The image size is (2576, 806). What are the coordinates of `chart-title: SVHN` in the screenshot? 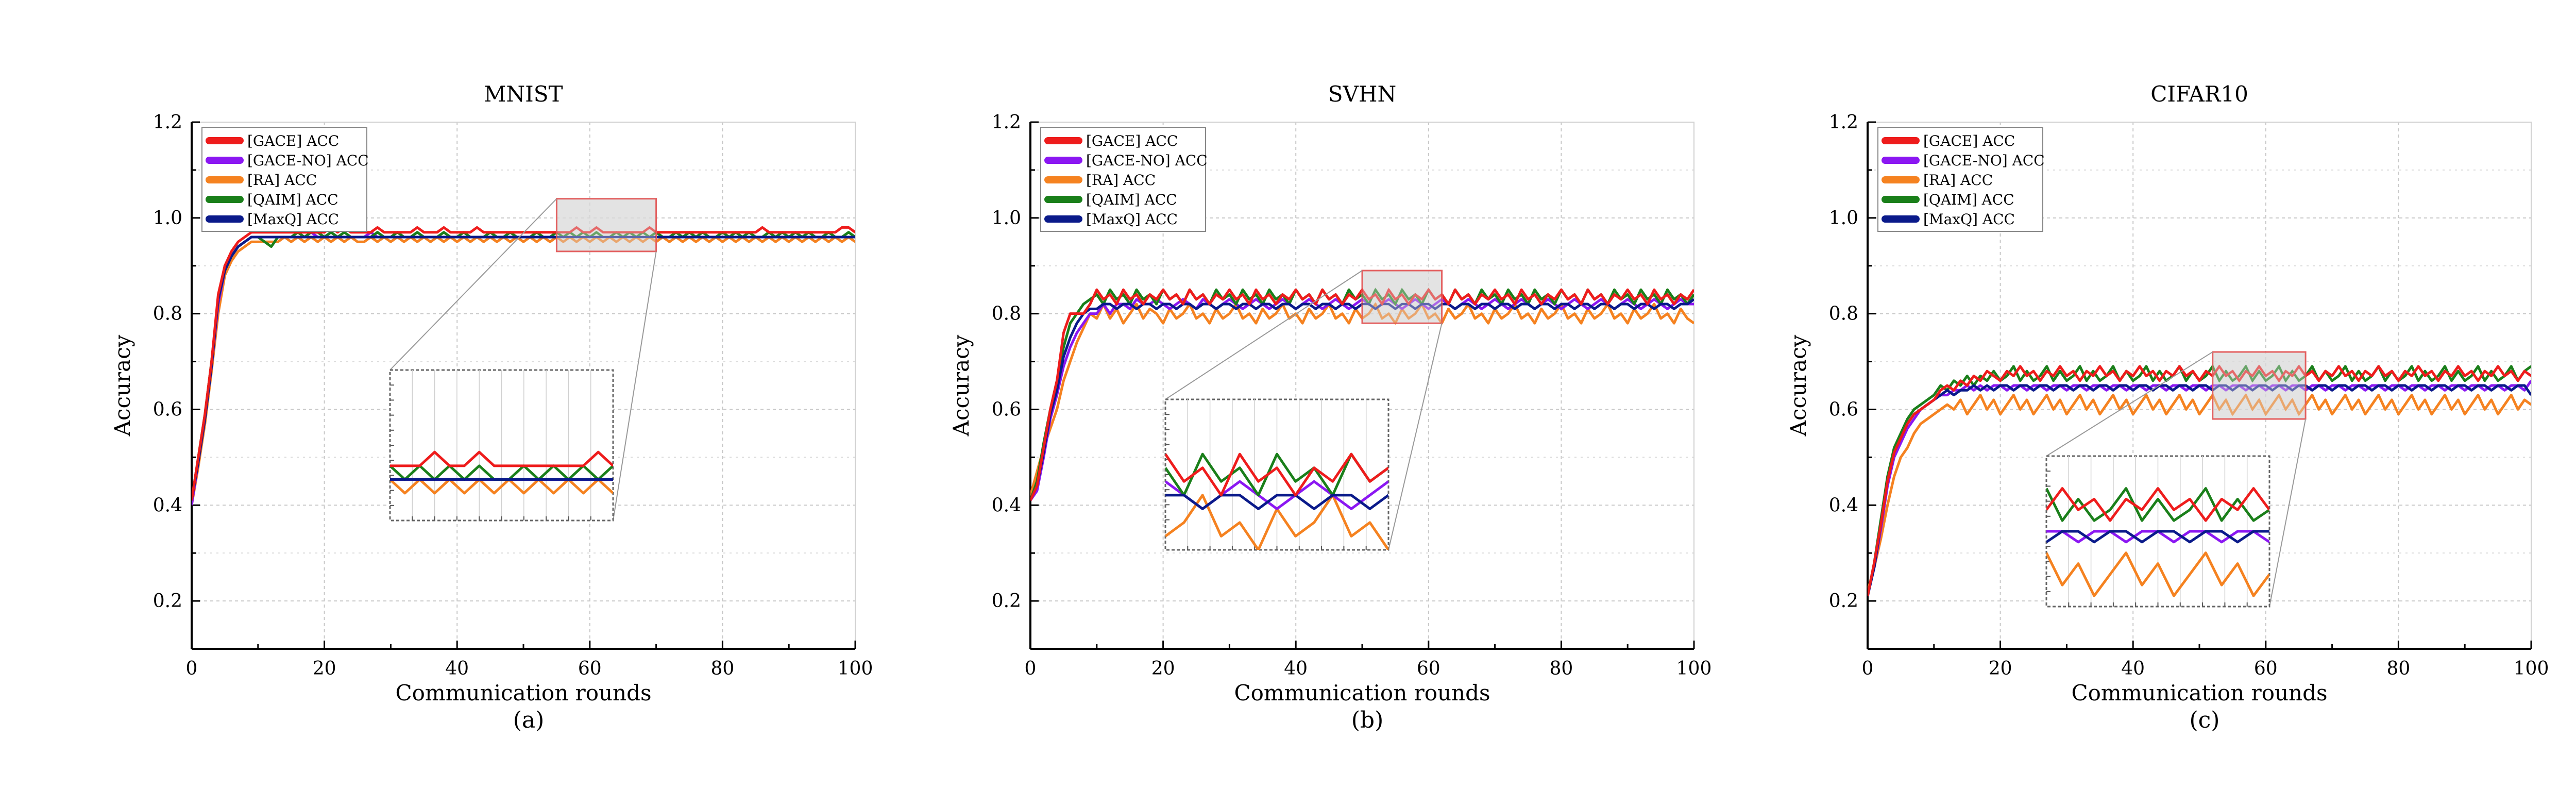 It's located at (1362, 94).